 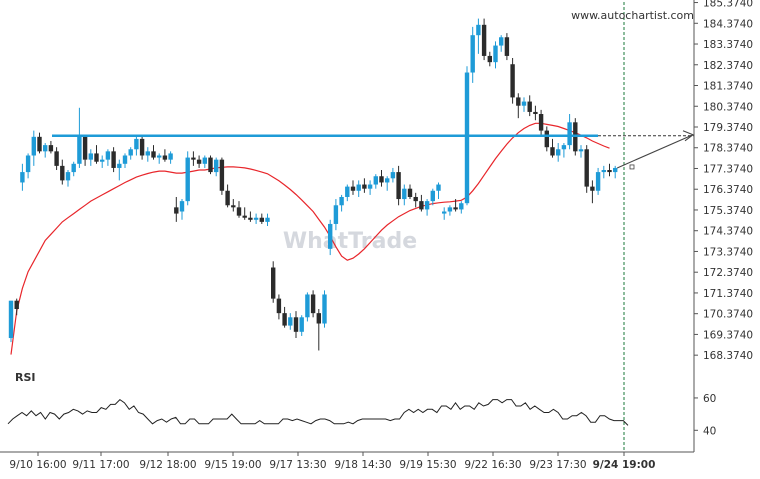 I want to click on price-tick-label: 179.3740, so click(x=728, y=128).